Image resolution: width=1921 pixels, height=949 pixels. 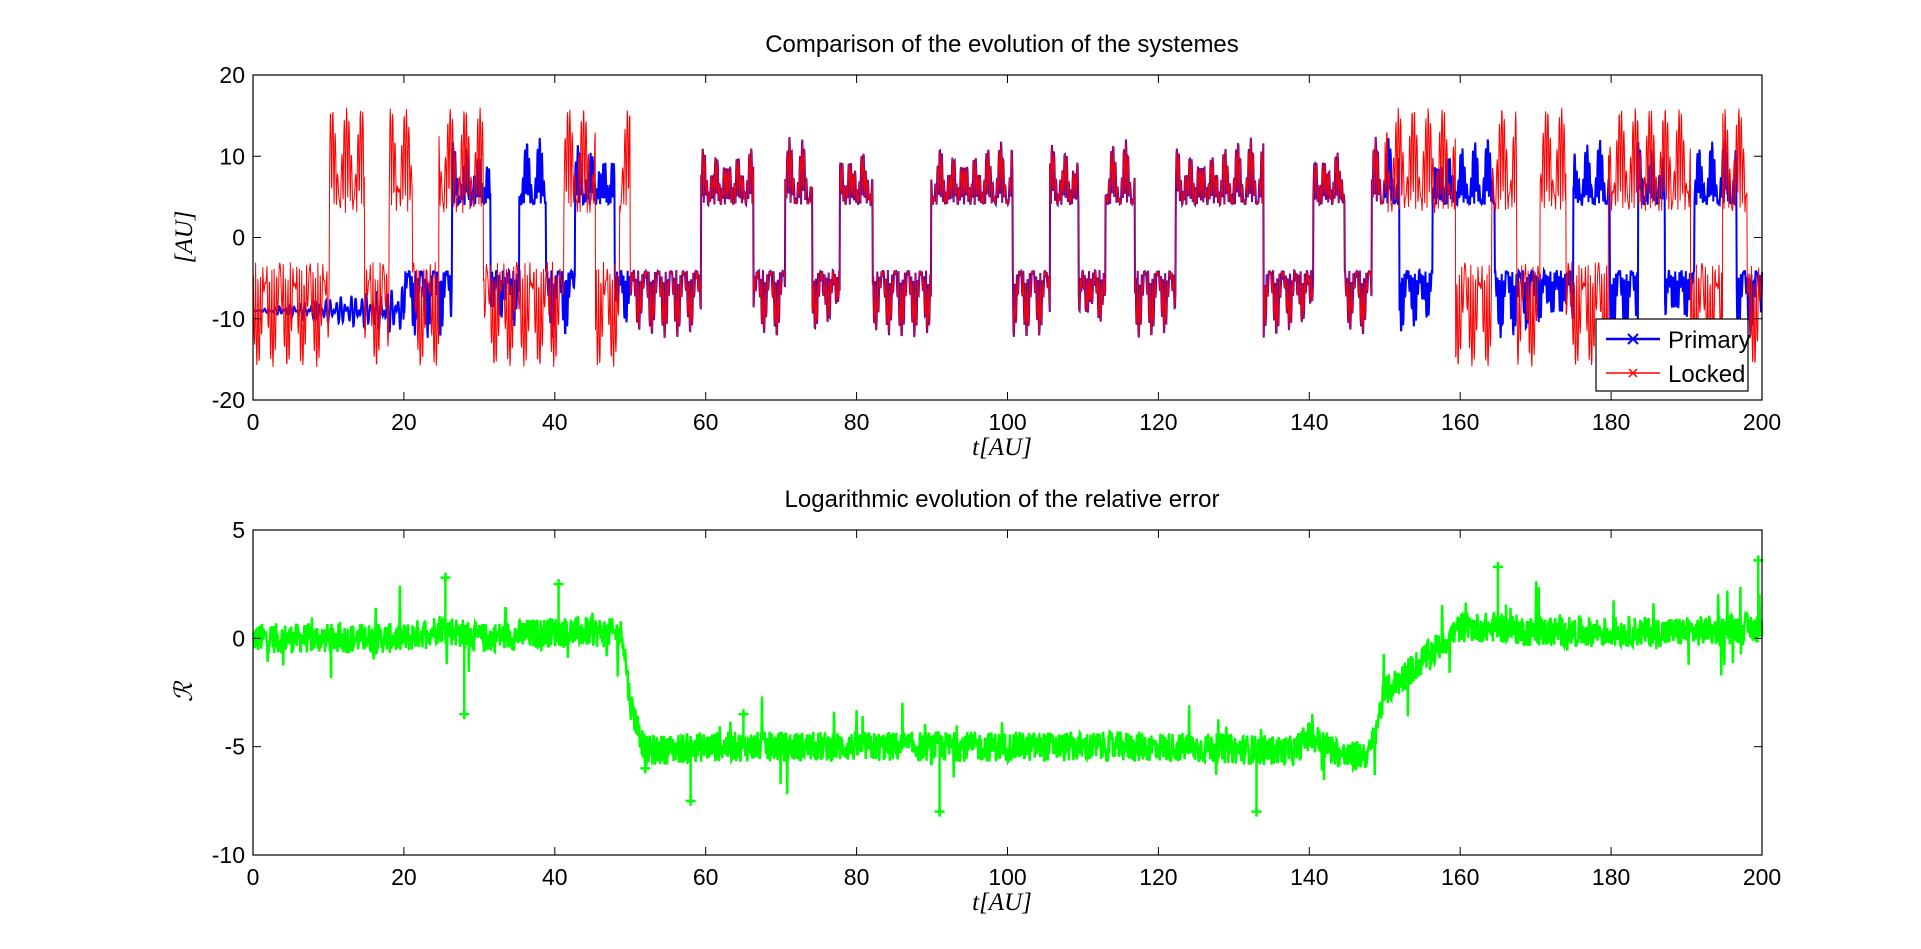 I want to click on bottom-x-tick-label: 140, so click(x=1309, y=877).